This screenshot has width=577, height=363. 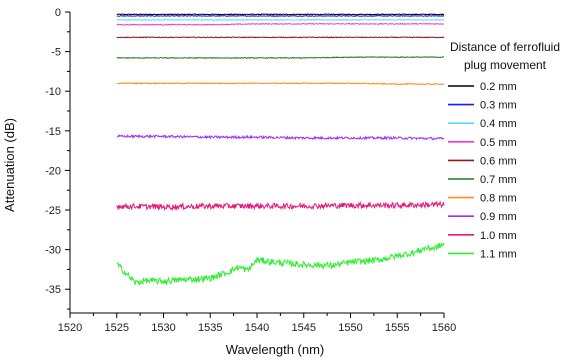 I want to click on legend-label: 1.1 mm, so click(x=498, y=254).